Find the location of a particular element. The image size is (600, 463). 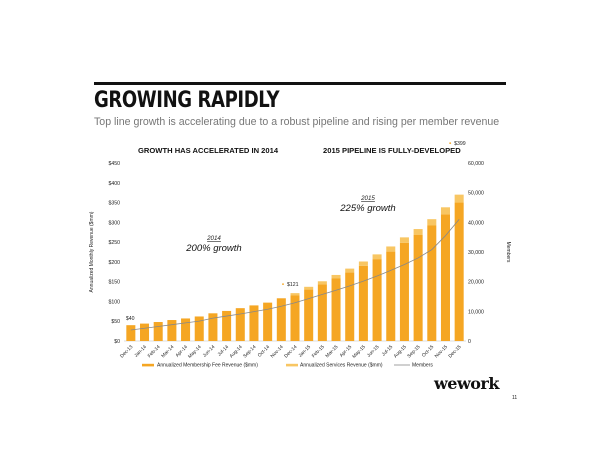

y-left-tick-label: $300 is located at coordinates (114, 223).